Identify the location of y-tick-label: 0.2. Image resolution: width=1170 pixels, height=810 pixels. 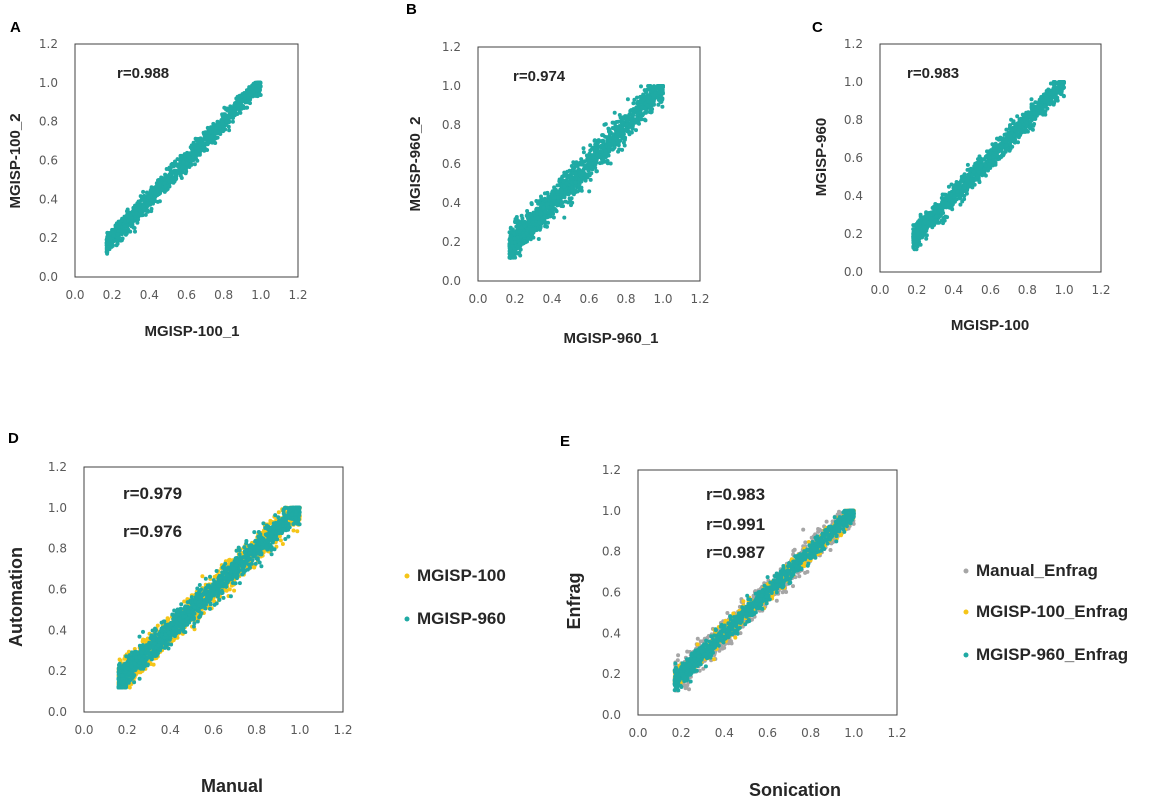
(57, 671).